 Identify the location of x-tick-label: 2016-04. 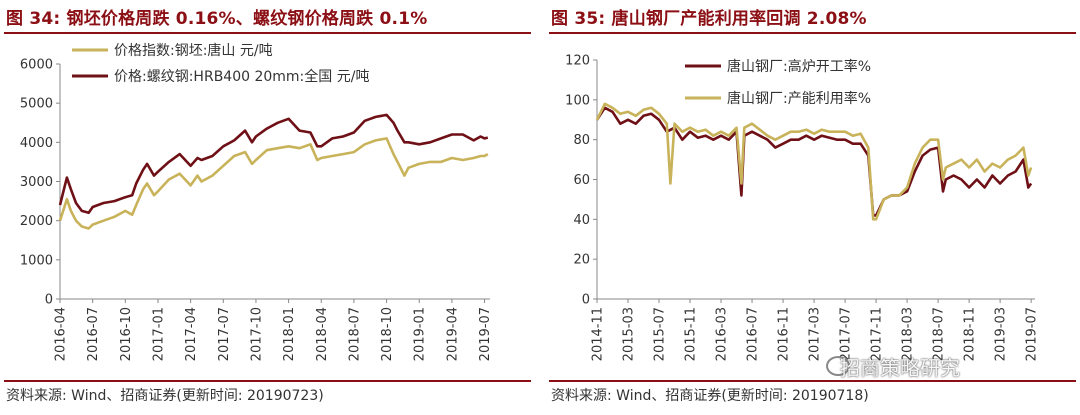
(61, 334).